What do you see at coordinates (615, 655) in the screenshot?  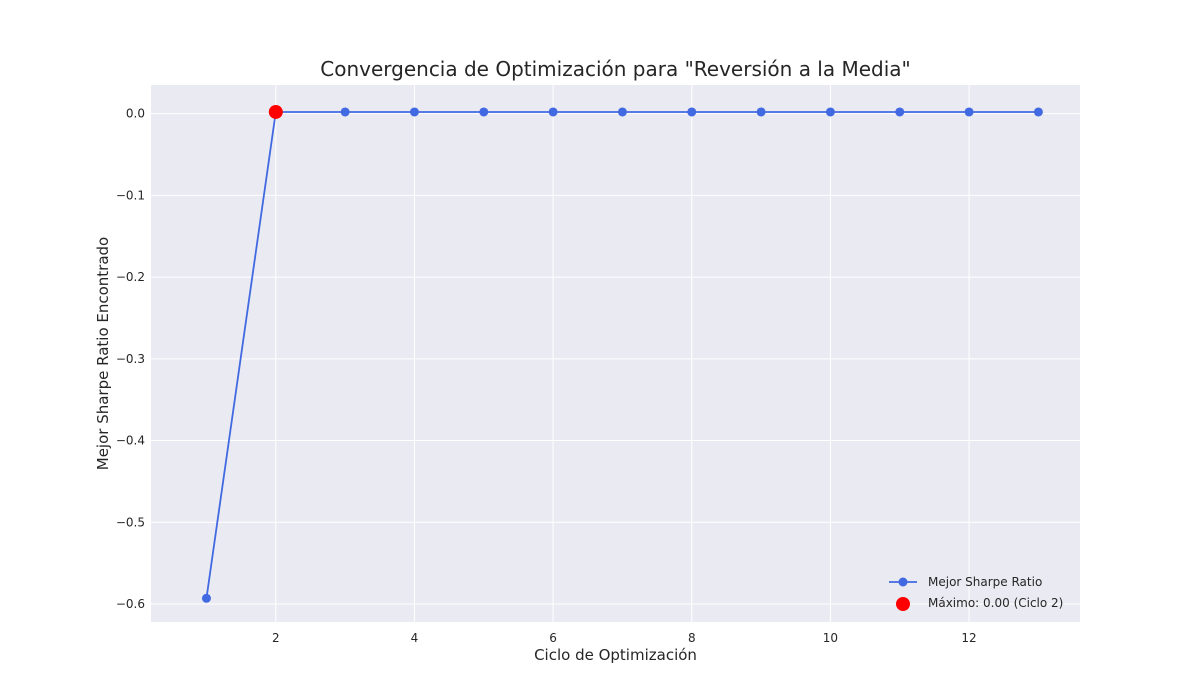 I see `x-axis-label: Ciclo de Optimización` at bounding box center [615, 655].